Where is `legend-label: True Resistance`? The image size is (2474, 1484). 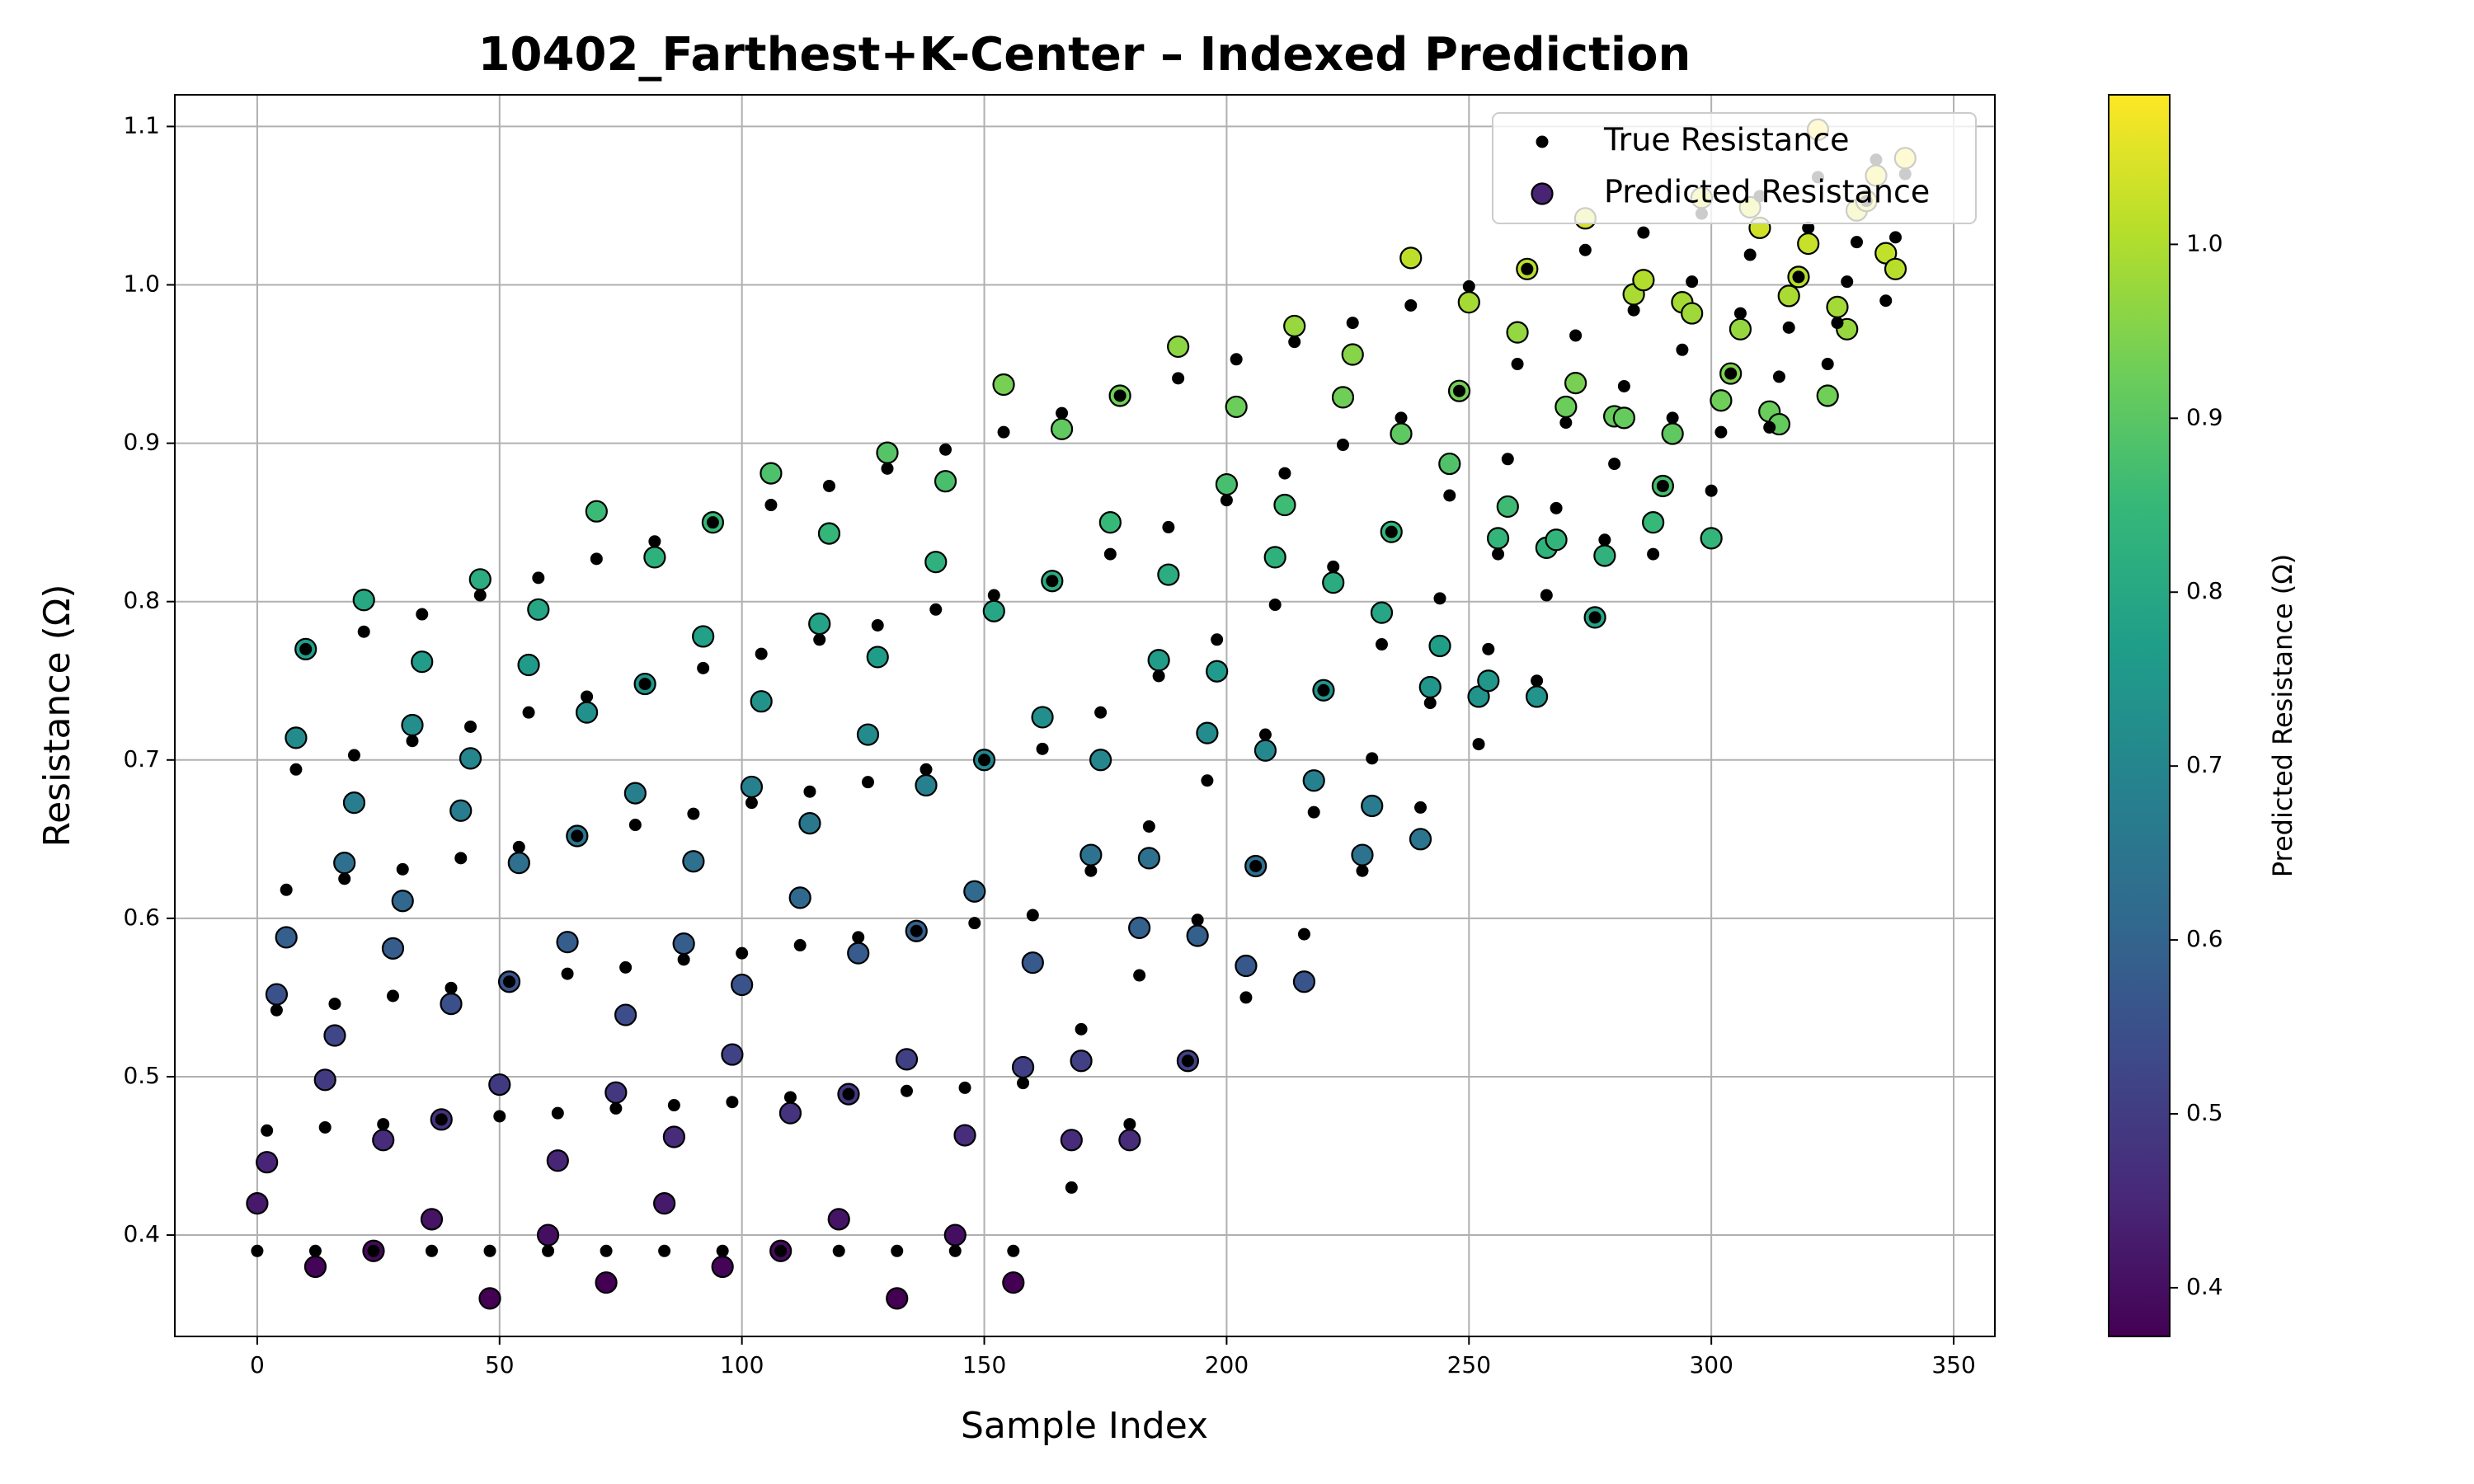 legend-label: True Resistance is located at coordinates (1726, 140).